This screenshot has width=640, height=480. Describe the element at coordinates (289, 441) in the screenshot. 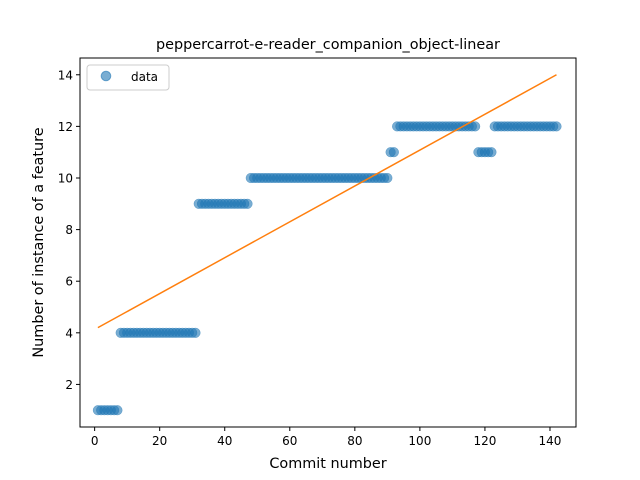

I see `x-tick-label: 60` at that location.